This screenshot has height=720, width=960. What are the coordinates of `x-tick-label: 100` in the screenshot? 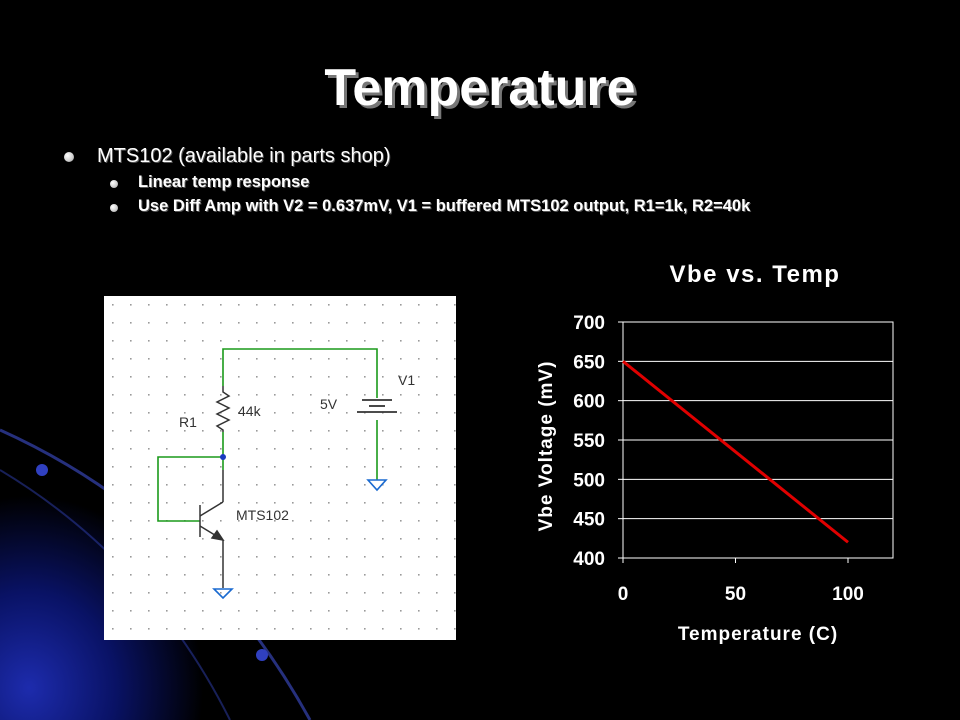 It's located at (848, 594).